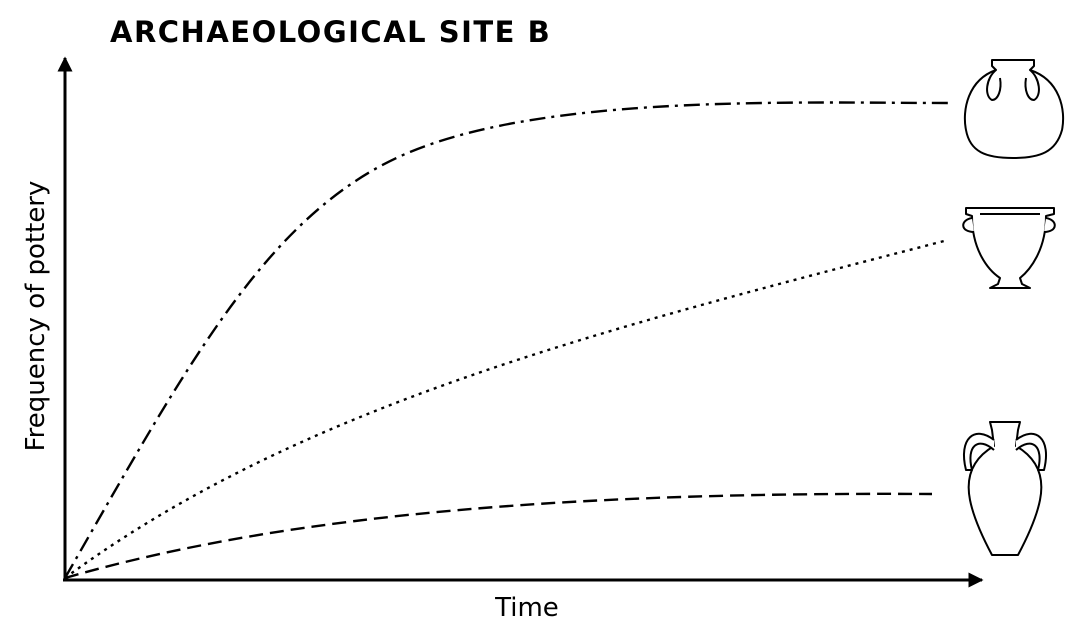 The width and height of the screenshot is (1073, 628). I want to click on x-axis-label: Time, so click(526, 608).